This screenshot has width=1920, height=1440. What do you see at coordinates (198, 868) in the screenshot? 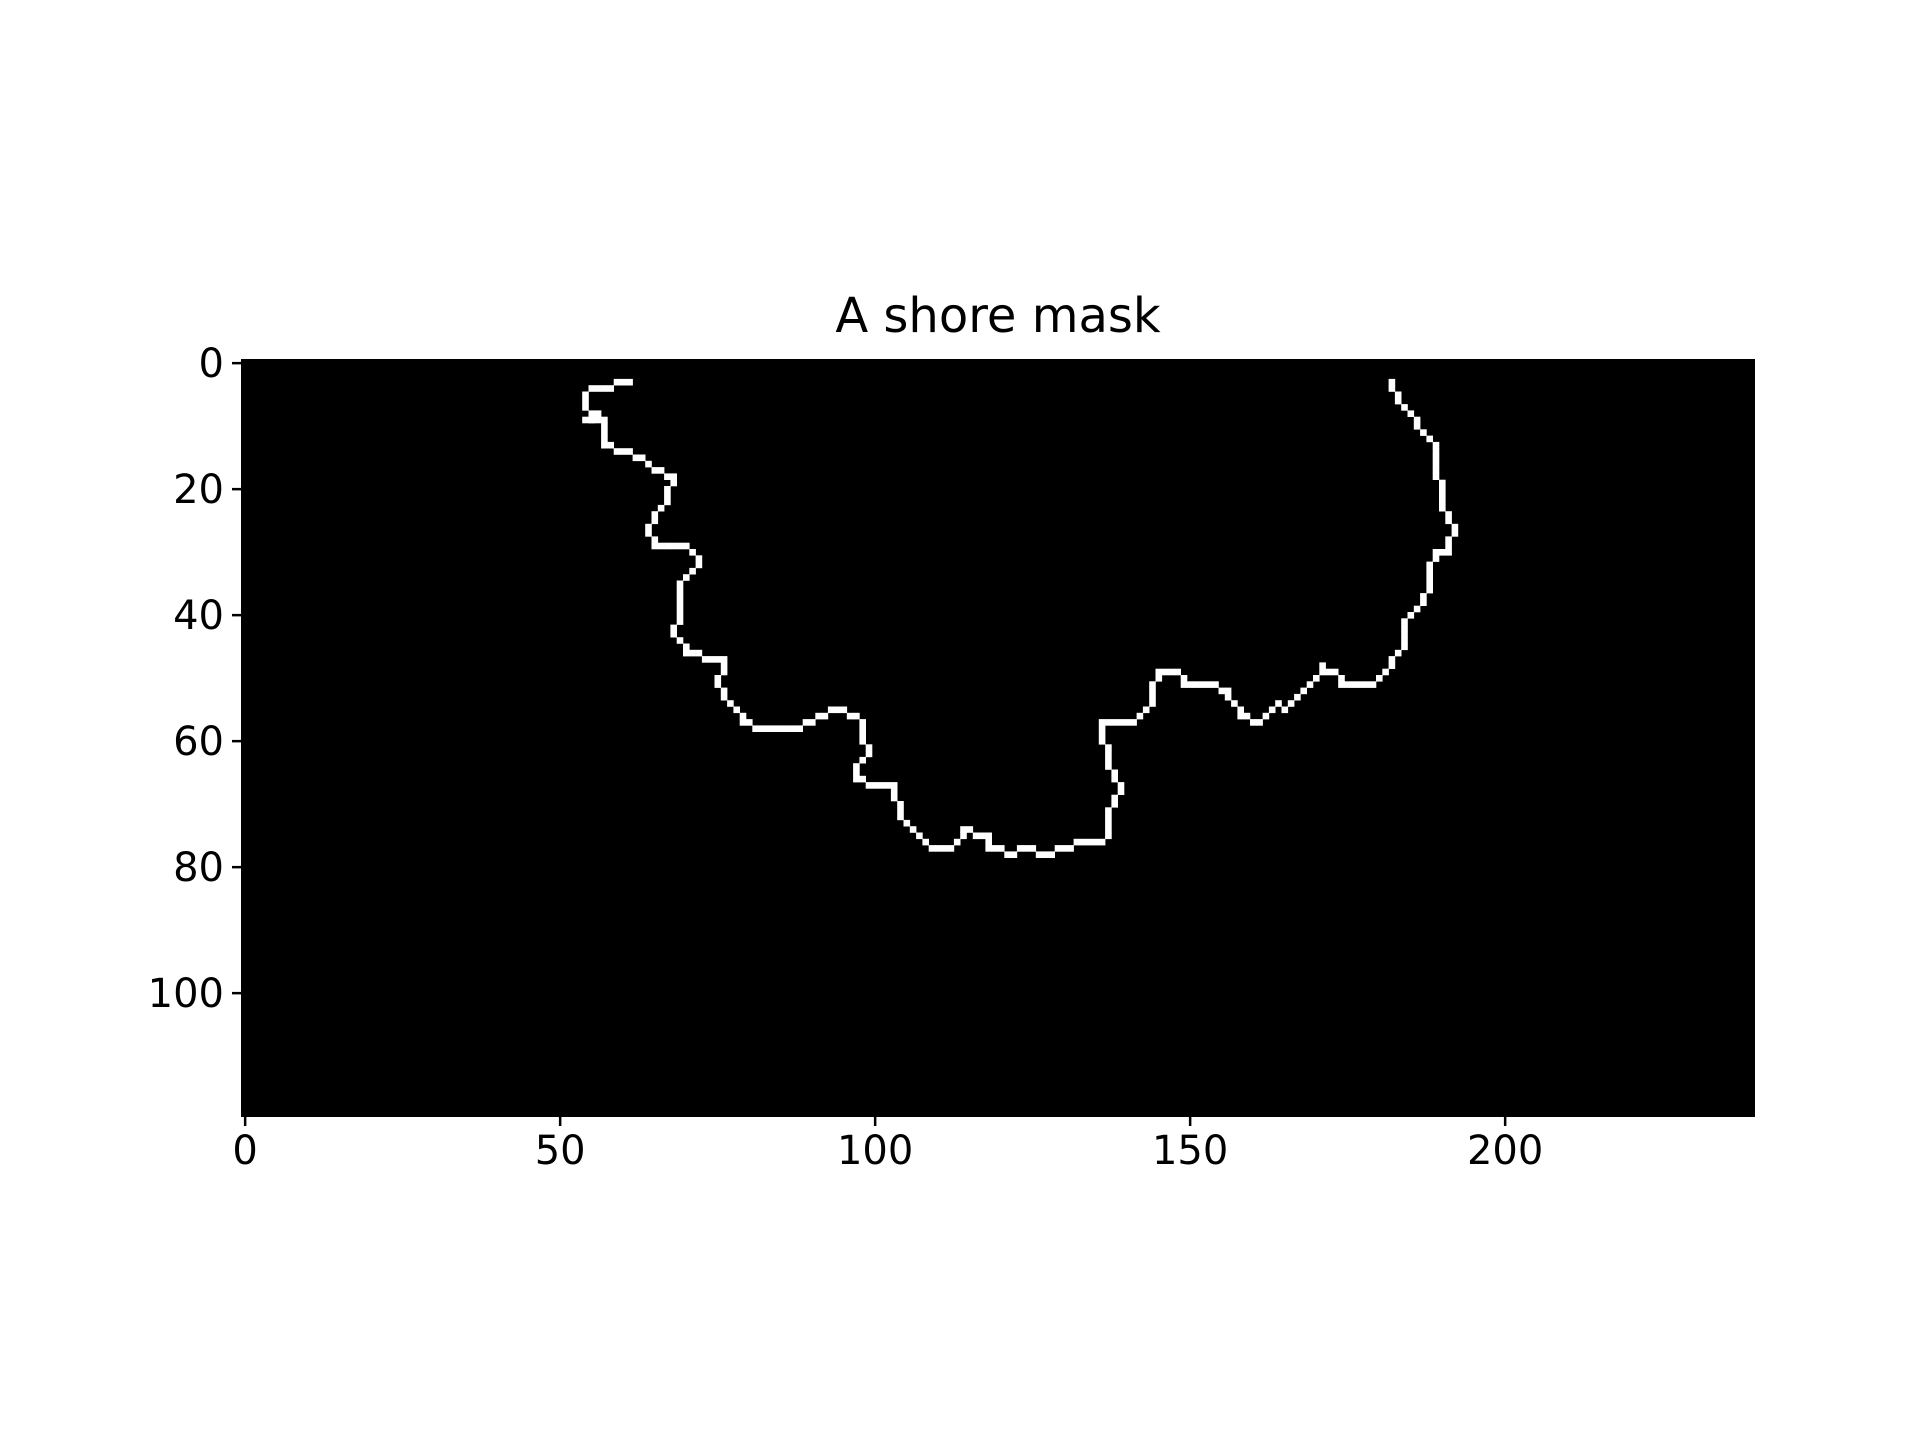
I see `y-tick-label: 80` at bounding box center [198, 868].